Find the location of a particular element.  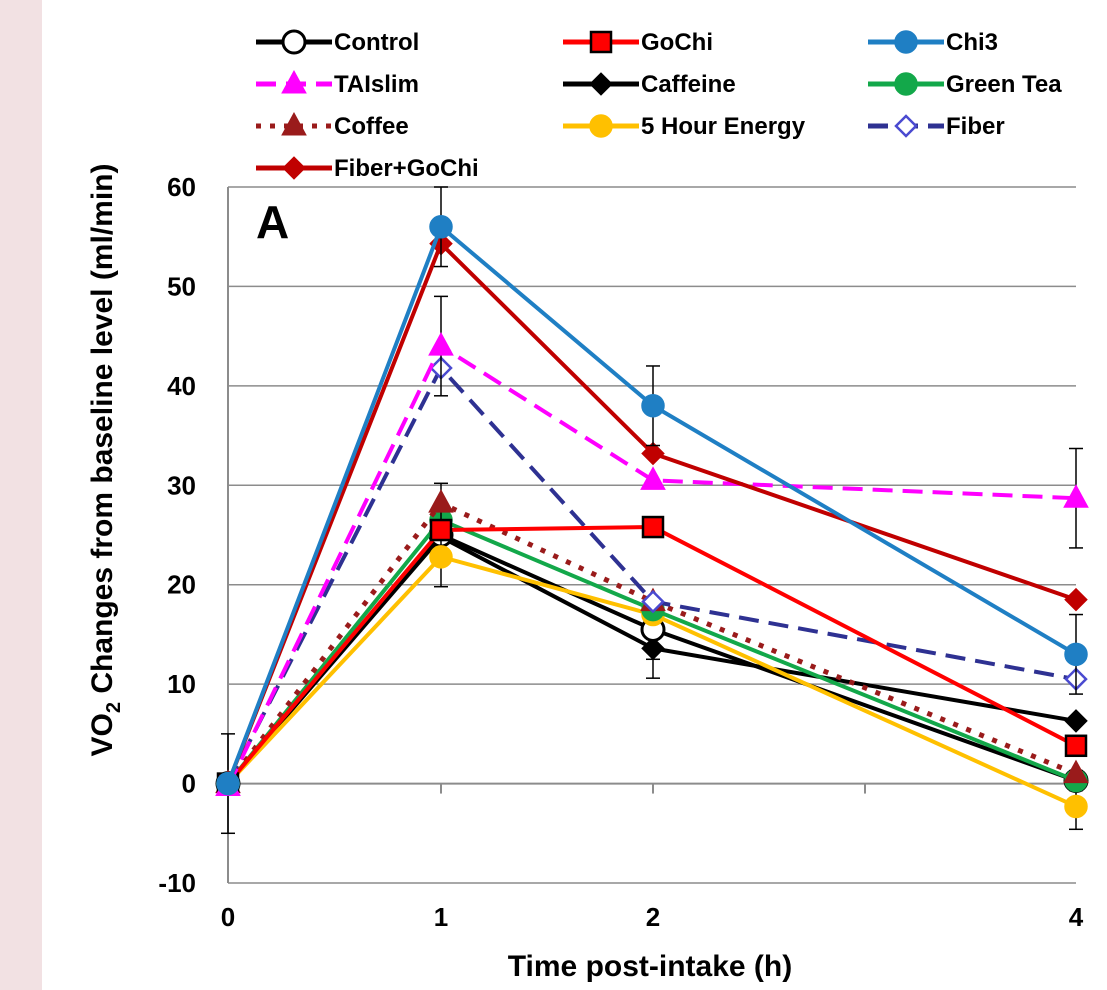

legend-item-fiber-gochi: Fiber+GoChi is located at coordinates (367, 168).